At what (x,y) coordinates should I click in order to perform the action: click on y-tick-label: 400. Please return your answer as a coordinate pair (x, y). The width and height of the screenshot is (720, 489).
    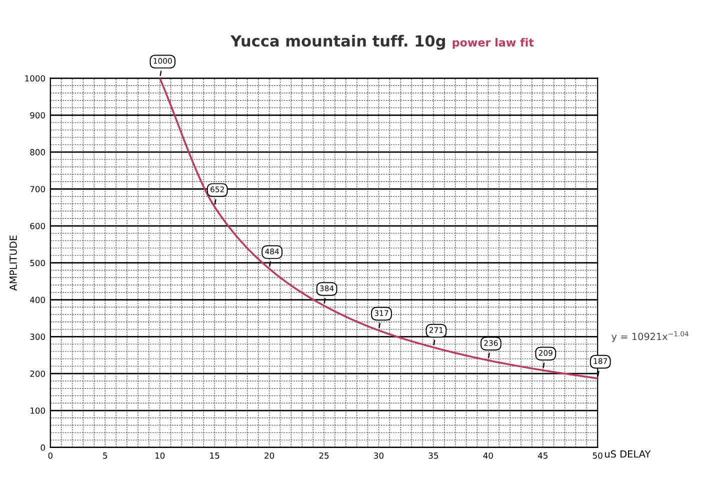
    Looking at the image, I should click on (37, 300).